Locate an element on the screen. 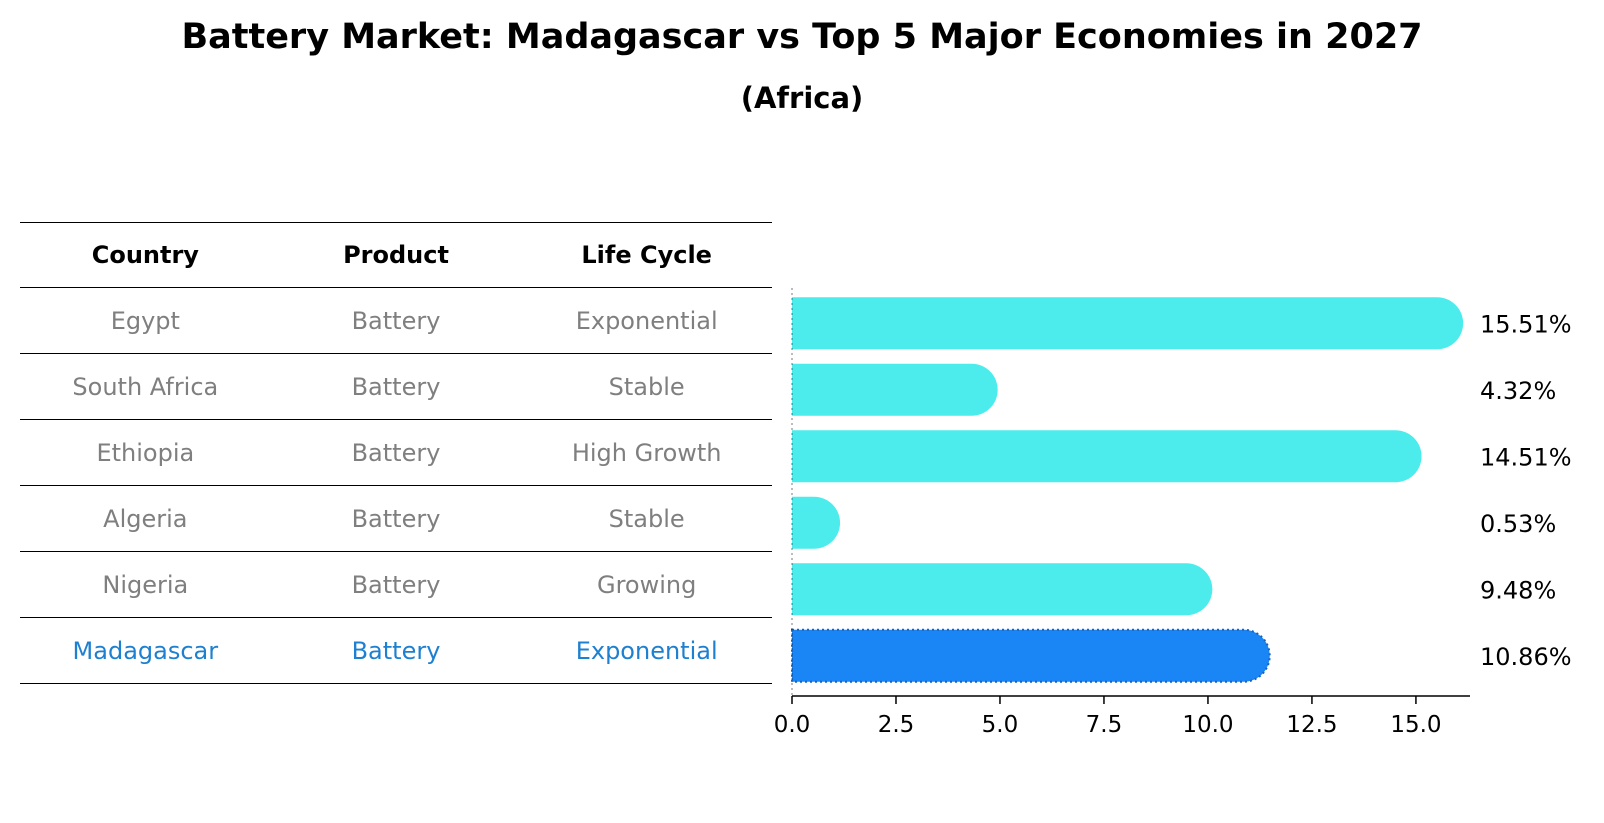  table-row: Algeria Battery Stable is located at coordinates (396, 519).